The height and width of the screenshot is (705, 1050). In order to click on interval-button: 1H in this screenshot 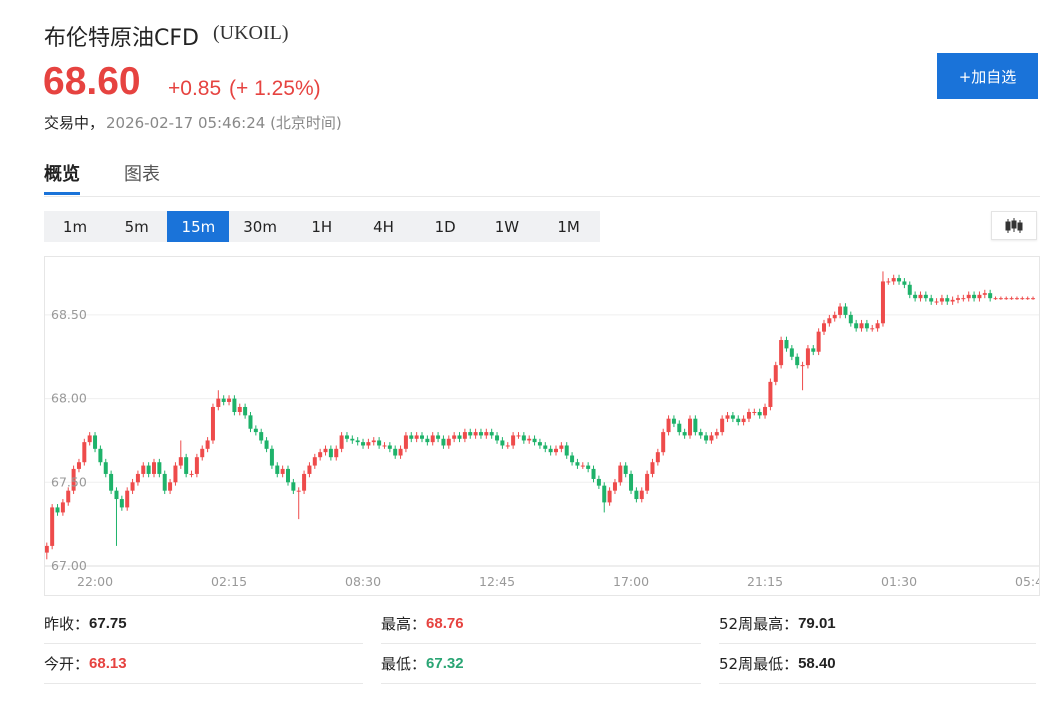, I will do `click(322, 226)`.